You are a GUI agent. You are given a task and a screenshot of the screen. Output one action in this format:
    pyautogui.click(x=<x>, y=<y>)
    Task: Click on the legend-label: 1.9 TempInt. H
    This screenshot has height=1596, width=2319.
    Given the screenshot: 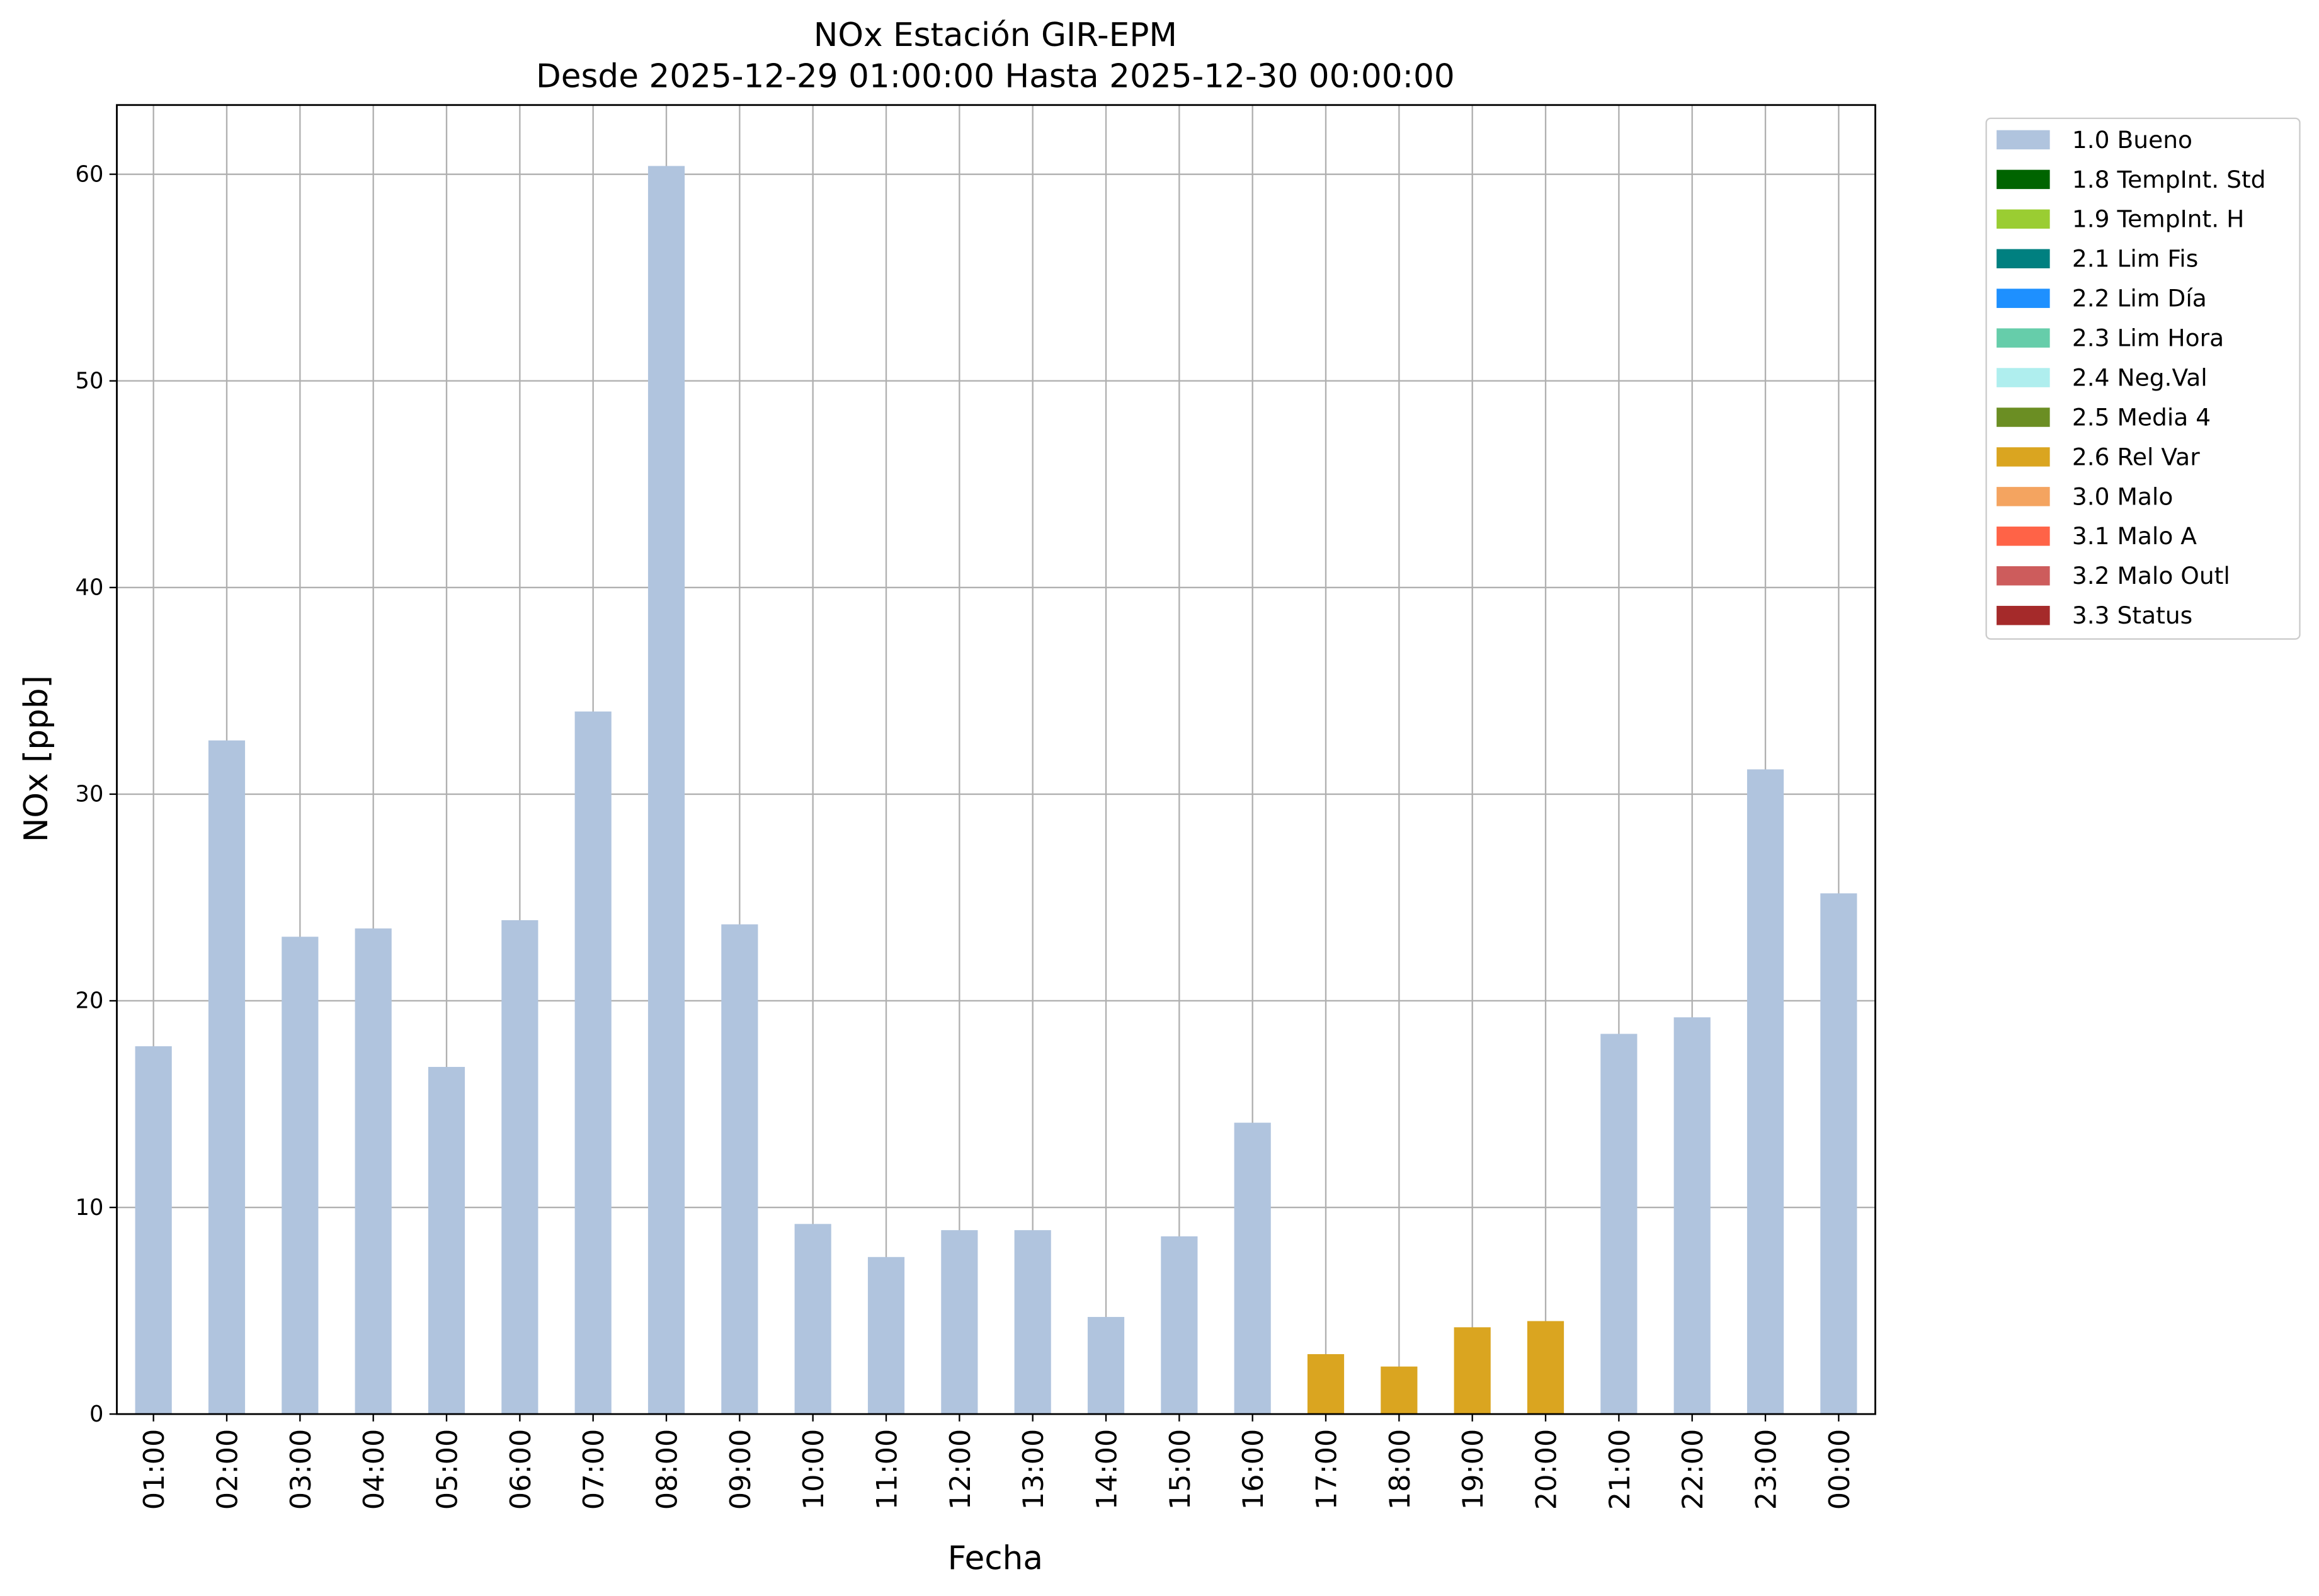 What is the action you would take?
    pyautogui.click(x=2158, y=219)
    